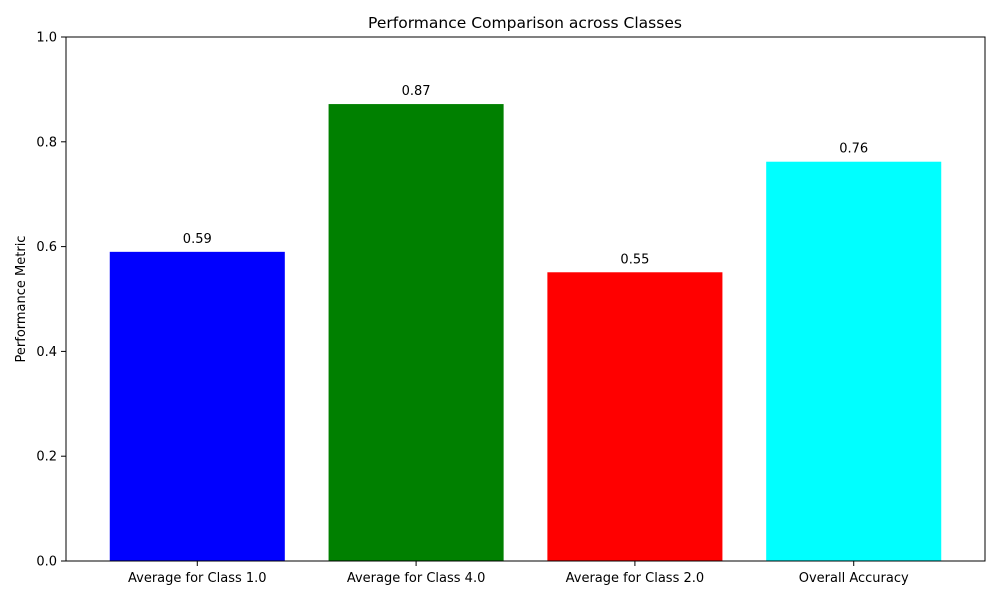 This screenshot has width=1000, height=600. Describe the element at coordinates (525, 23) in the screenshot. I see `chart-title: Performance Comparison across Classes` at that location.